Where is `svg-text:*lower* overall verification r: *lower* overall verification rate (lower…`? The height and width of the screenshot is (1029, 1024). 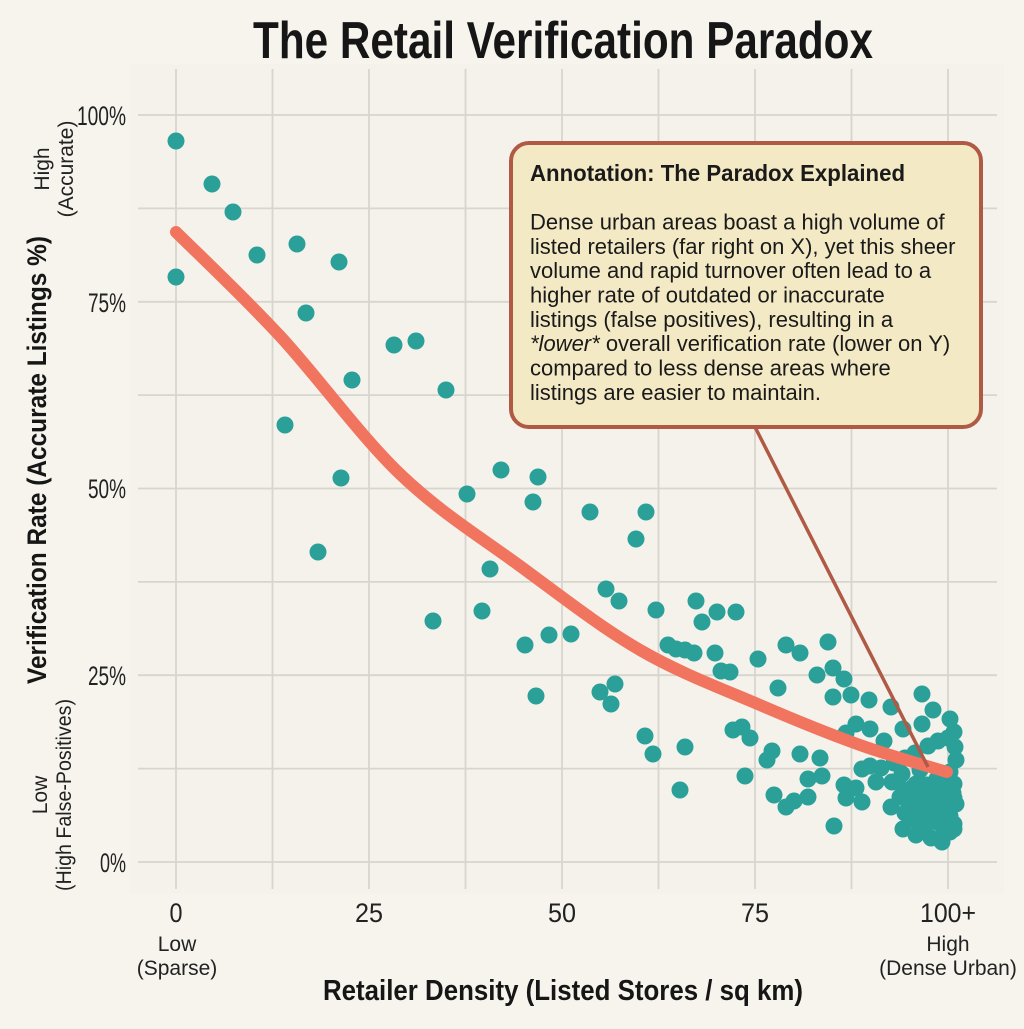
svg-text:*lower* overall verification r: *lower* overall verification rate (lower… is located at coordinates (740, 343).